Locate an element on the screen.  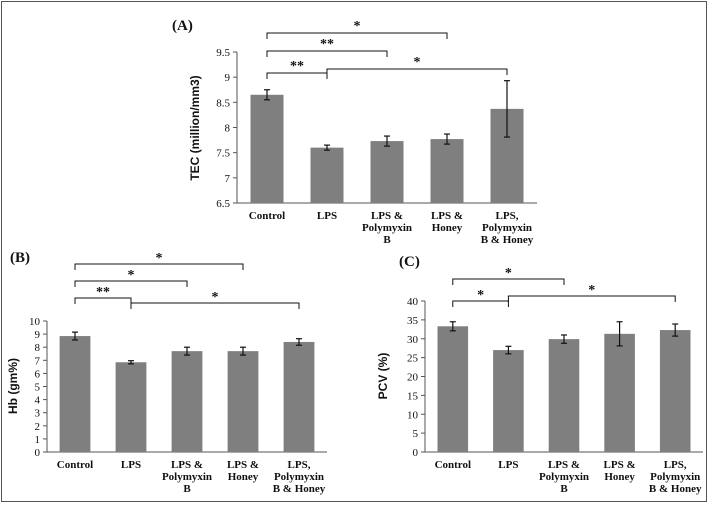
y-tick-label: 6 is located at coordinates (38, 374).